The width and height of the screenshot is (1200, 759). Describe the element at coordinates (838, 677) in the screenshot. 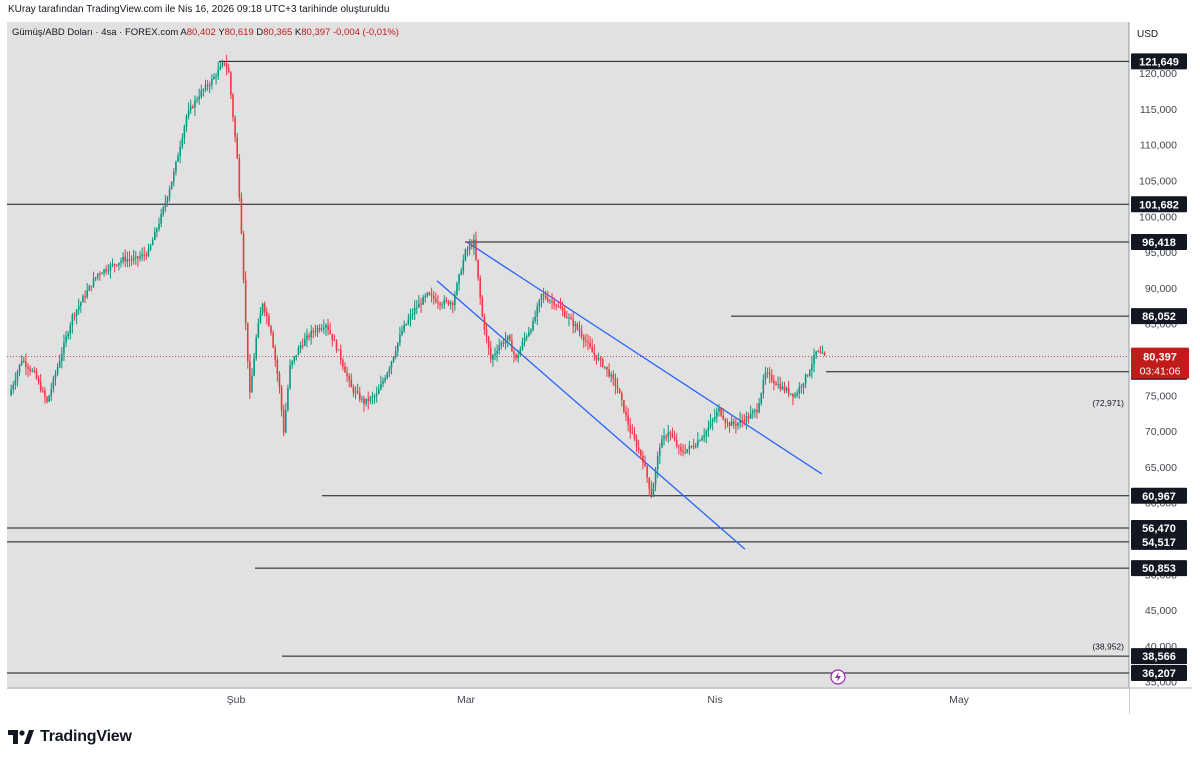

I see `lightning-icon` at that location.